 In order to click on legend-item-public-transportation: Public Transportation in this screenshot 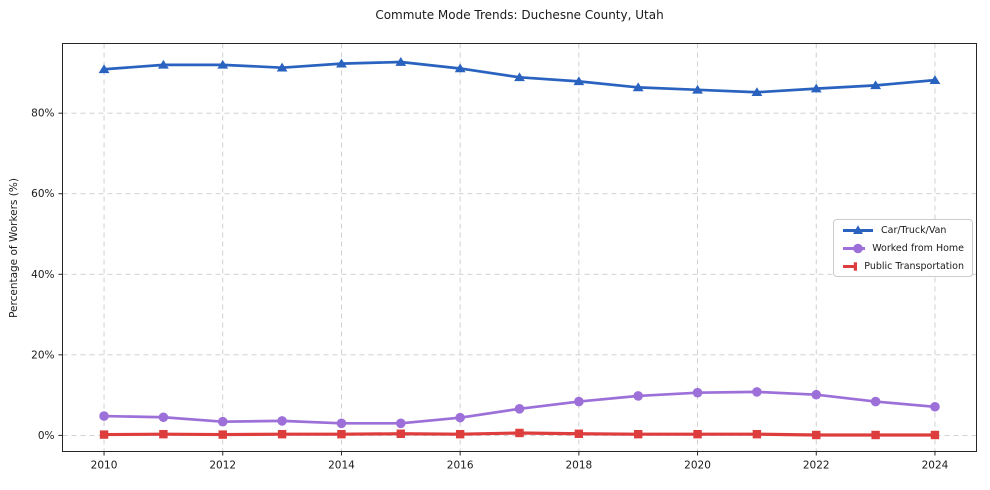, I will do `click(903, 266)`.